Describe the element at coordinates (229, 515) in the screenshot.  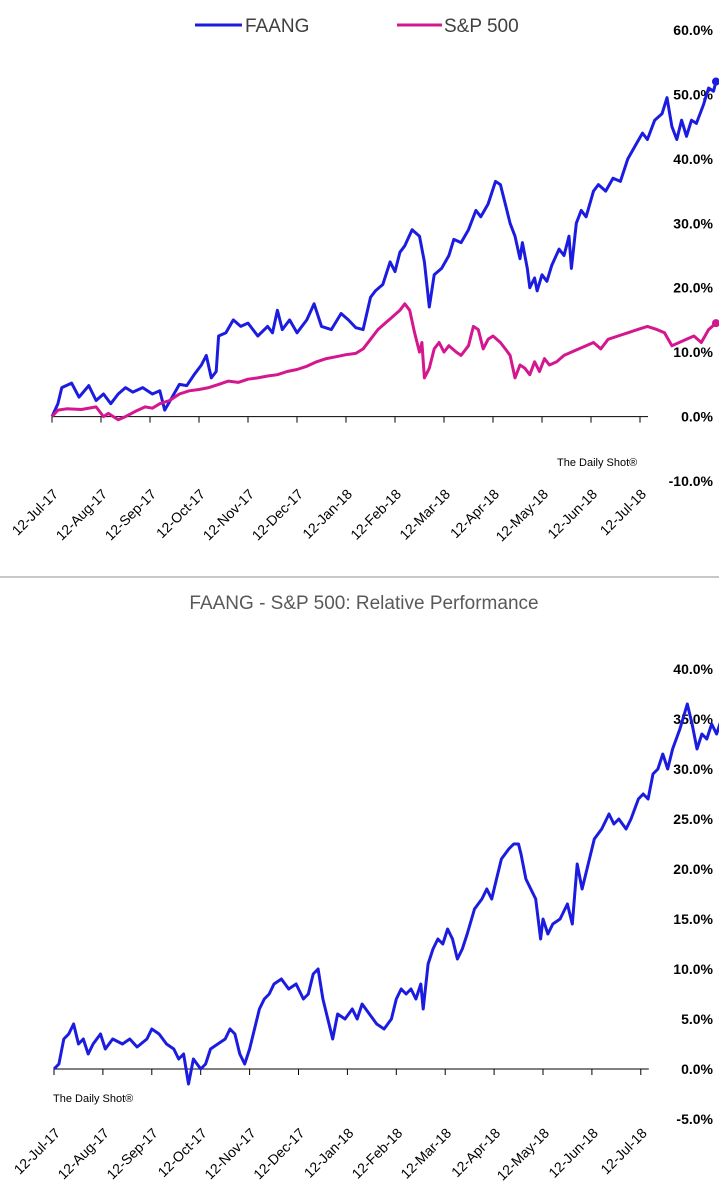
I see `top-x-tick-label: 12-Nov-17` at that location.